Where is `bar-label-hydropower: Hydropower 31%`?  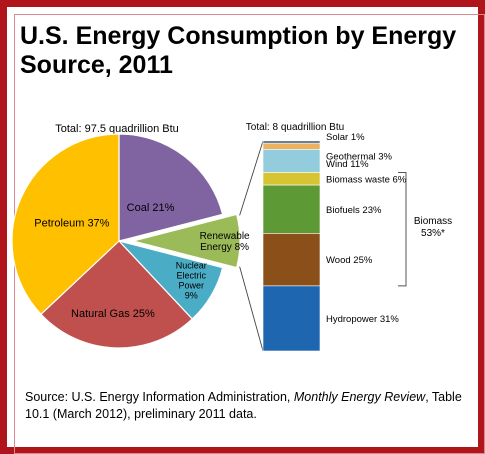 bar-label-hydropower: Hydropower 31% is located at coordinates (362, 319).